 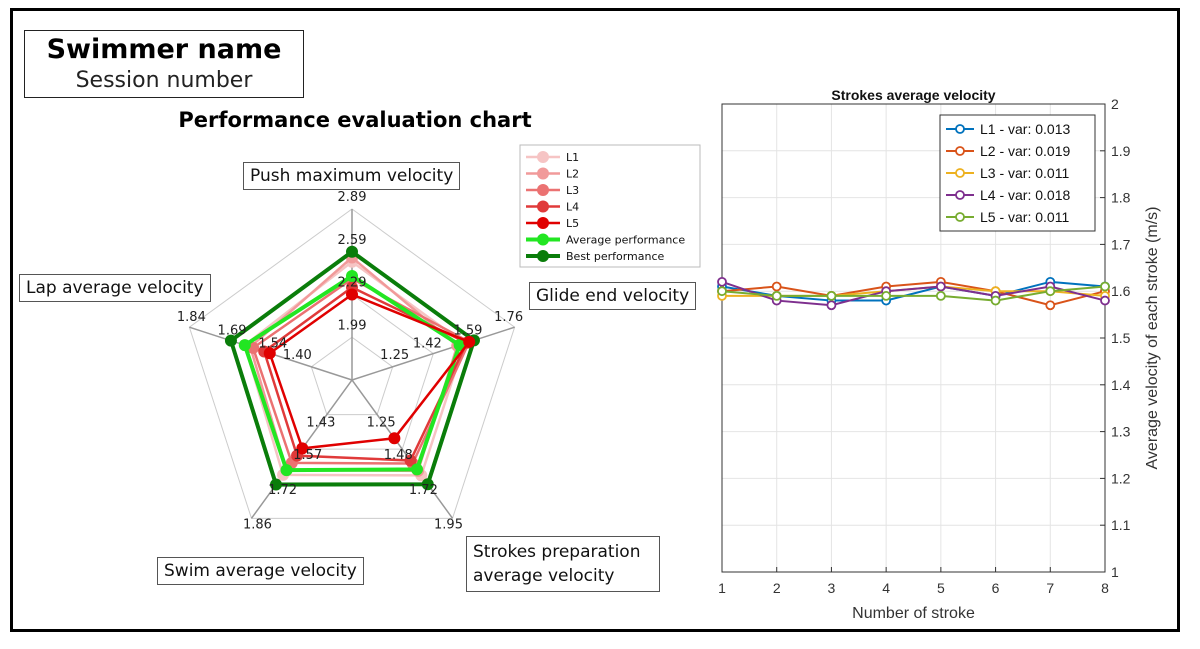 I want to click on radar-legend-label: L3, so click(x=572, y=190).